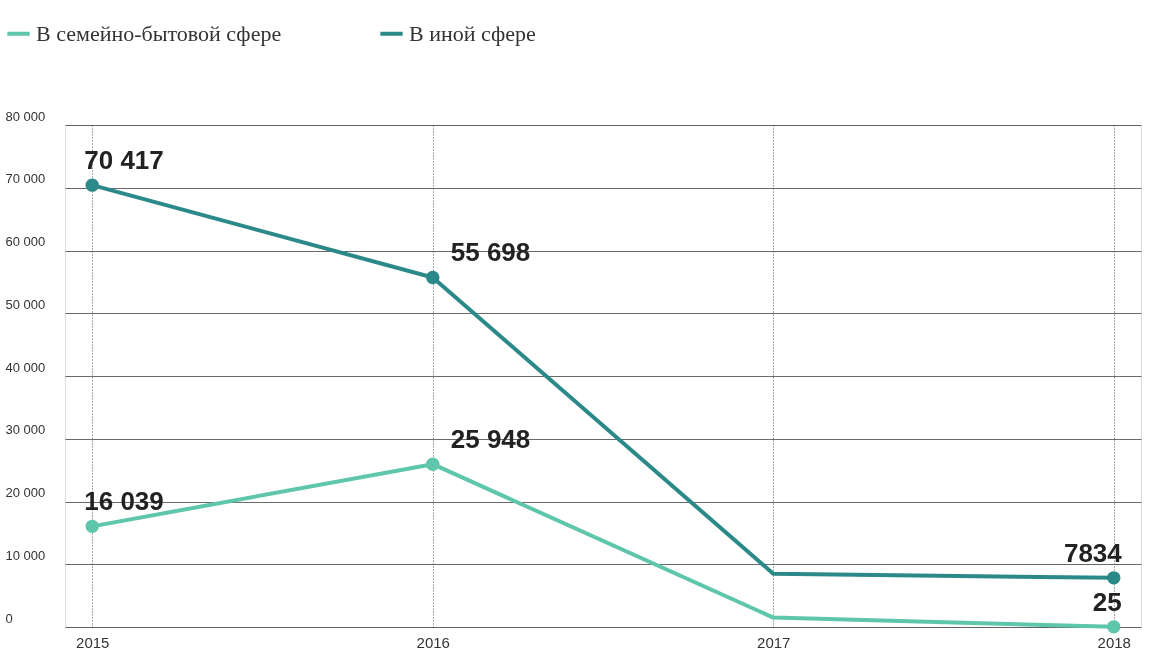  Describe the element at coordinates (25, 116) in the screenshot. I see `y-tick-label: 80 000` at that location.